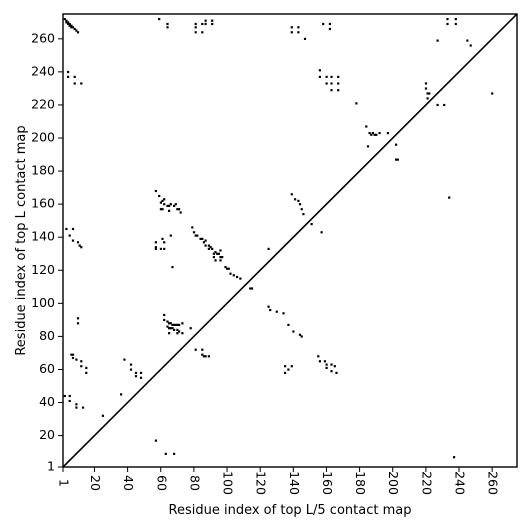  Describe the element at coordinates (460, 483) in the screenshot. I see `x-tick-label: 240` at that location.